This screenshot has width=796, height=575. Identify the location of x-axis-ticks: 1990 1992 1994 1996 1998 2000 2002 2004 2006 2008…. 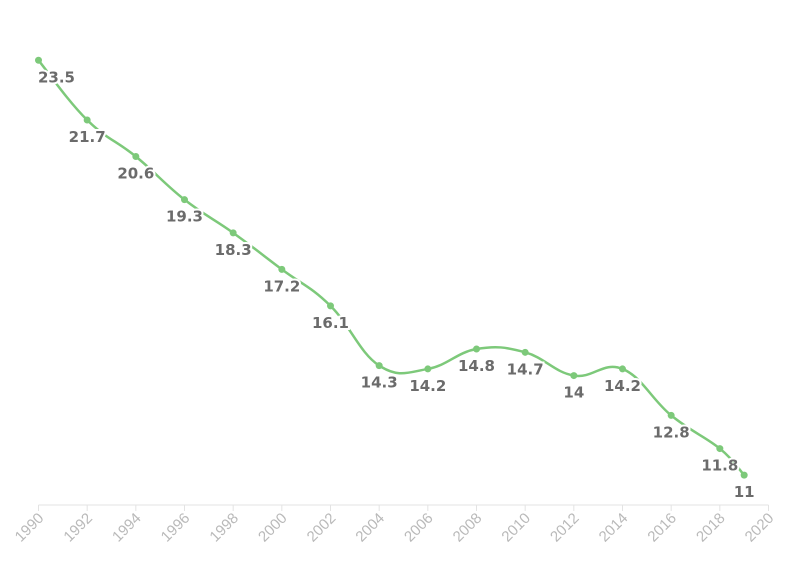
(395, 525).